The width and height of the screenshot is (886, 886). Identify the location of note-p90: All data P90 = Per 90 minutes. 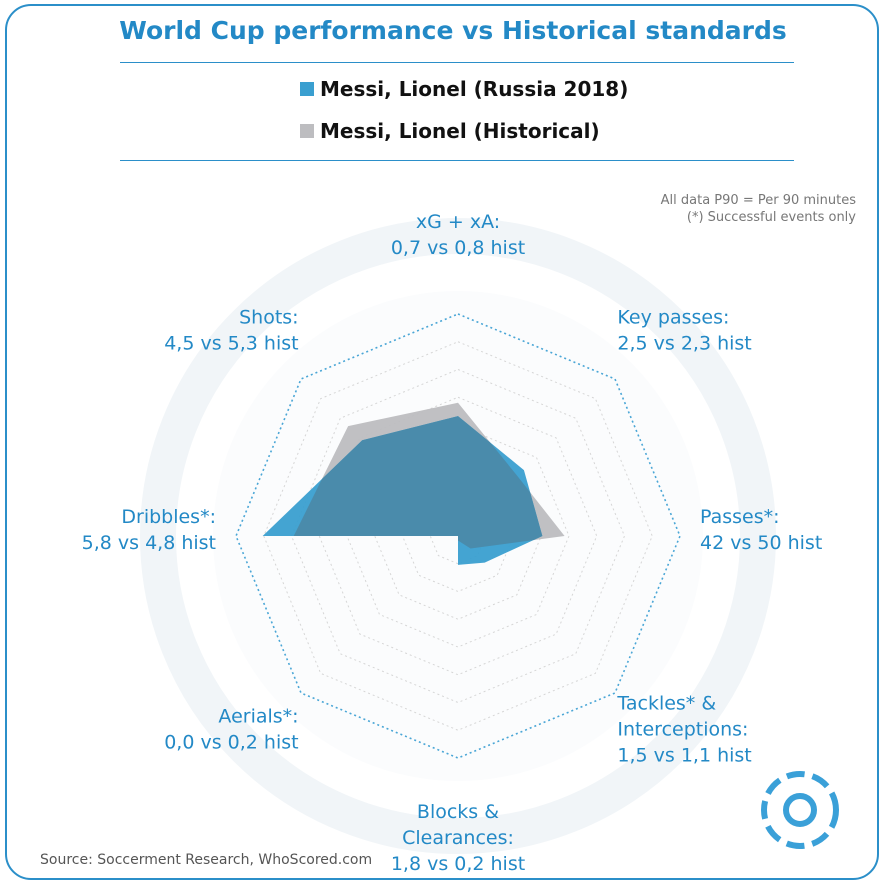
(758, 200).